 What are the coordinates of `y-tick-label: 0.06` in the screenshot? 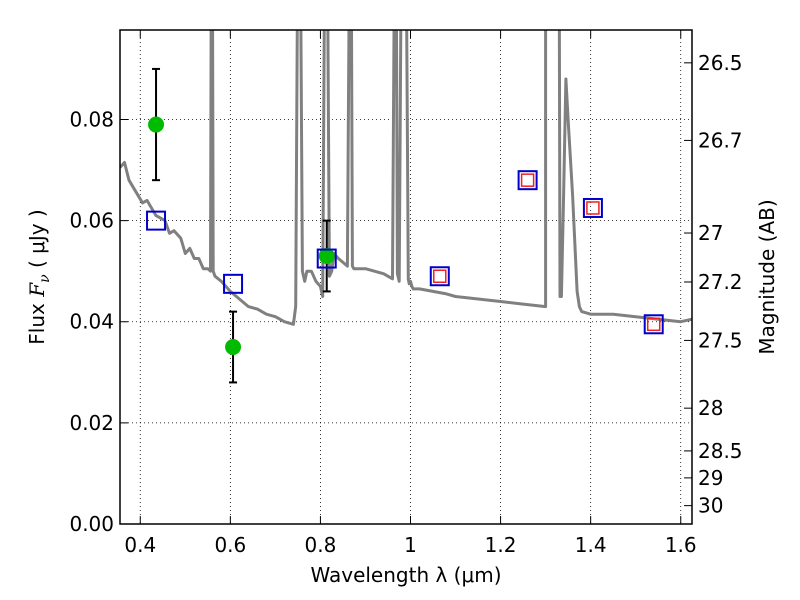 It's located at (91, 221).